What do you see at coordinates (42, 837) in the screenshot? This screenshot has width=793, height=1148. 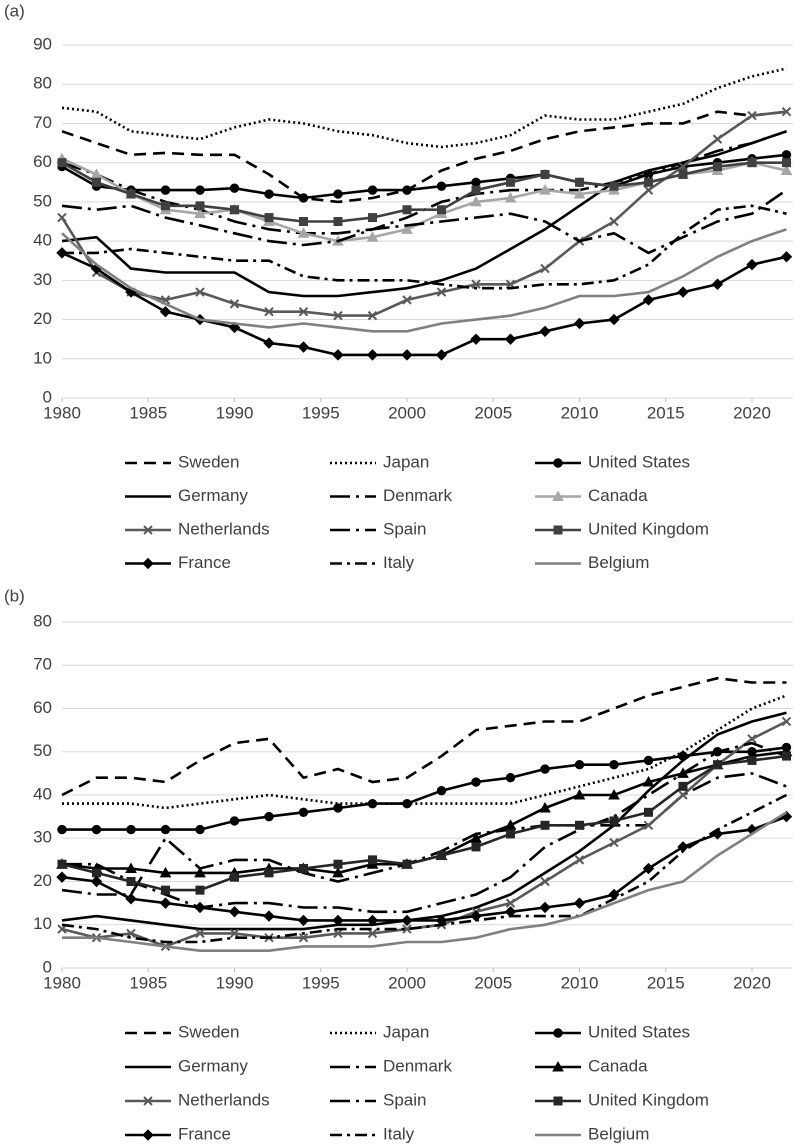 I see `y-tick-label: 30` at bounding box center [42, 837].